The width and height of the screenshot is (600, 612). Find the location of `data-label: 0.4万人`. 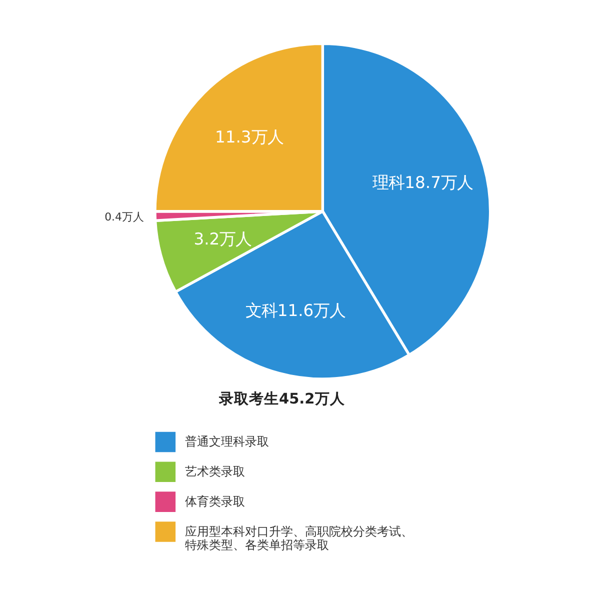

data-label: 0.4万人 is located at coordinates (124, 217).